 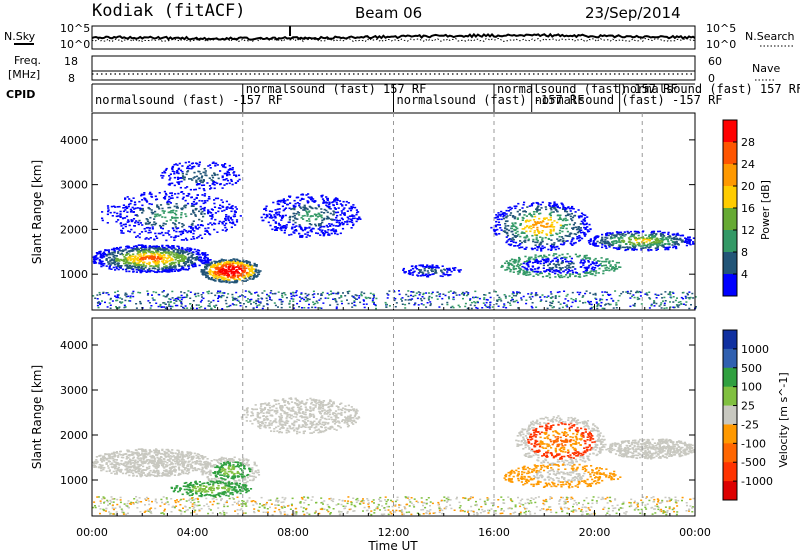 I want to click on power-y-tick: 2000, so click(x=74, y=229).